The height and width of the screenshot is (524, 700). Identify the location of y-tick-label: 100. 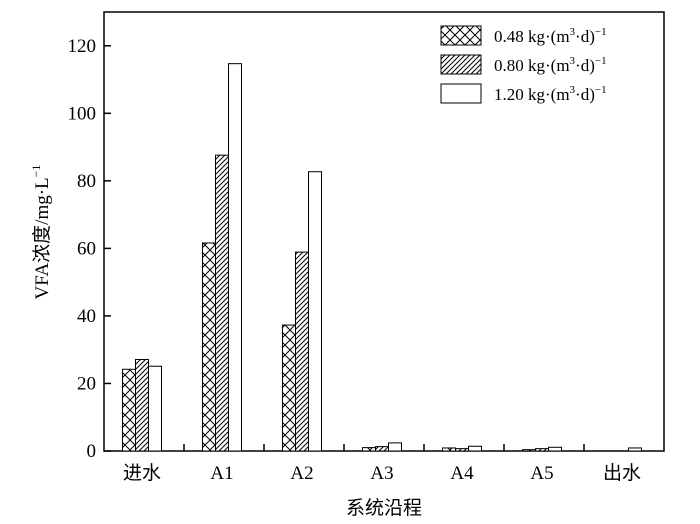
(82, 113).